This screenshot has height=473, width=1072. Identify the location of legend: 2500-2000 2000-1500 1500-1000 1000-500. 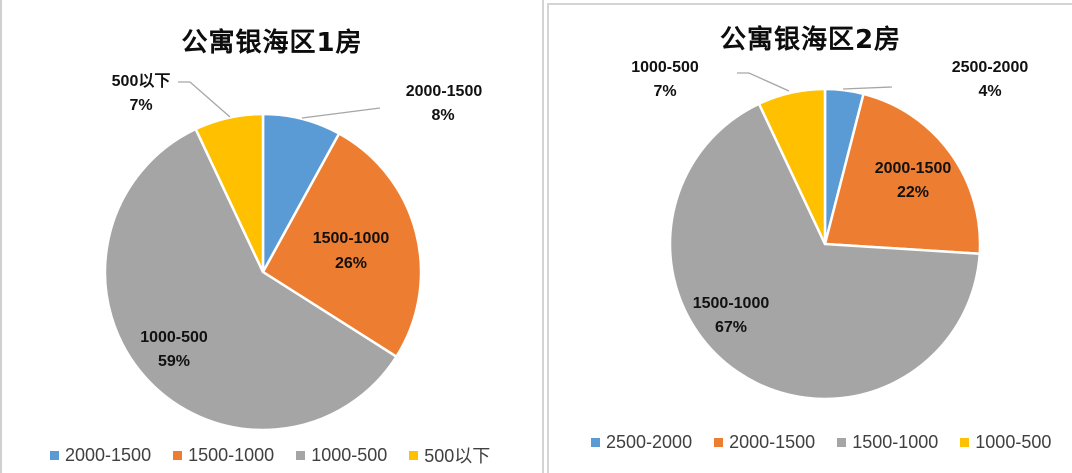
(821, 442).